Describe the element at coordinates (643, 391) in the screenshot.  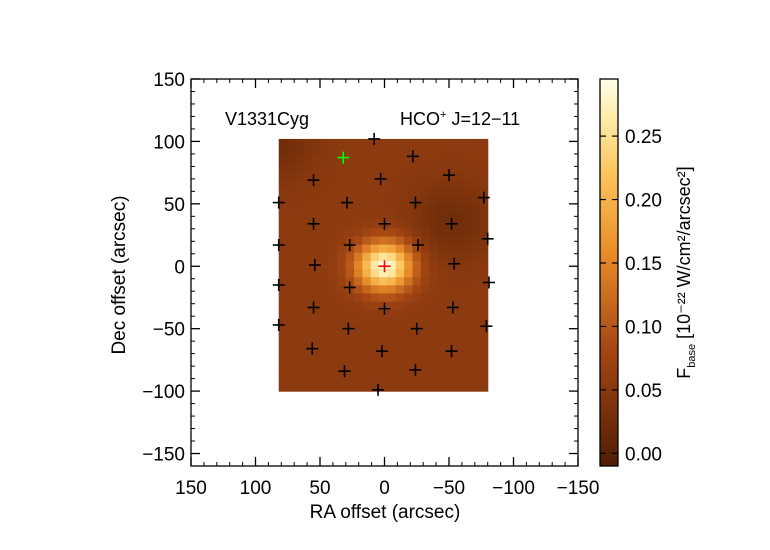
I see `colorbar-tick-label: 0.05` at that location.